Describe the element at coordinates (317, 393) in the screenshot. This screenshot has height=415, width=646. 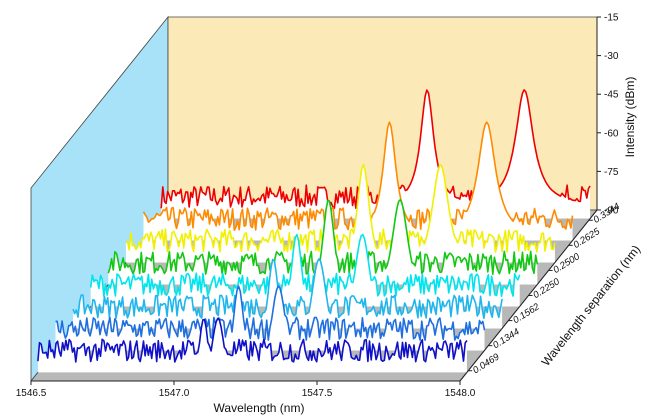
I see `x-tick-label: 1547.5` at that location.